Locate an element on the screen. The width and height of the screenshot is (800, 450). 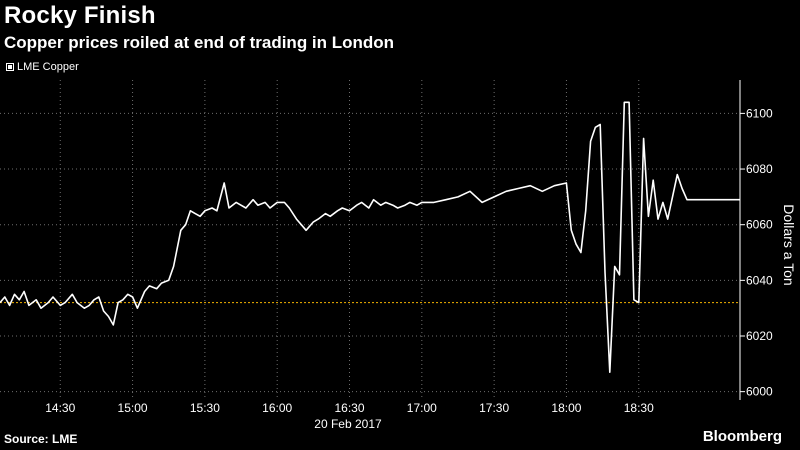
source-note: Source: LME is located at coordinates (41, 439).